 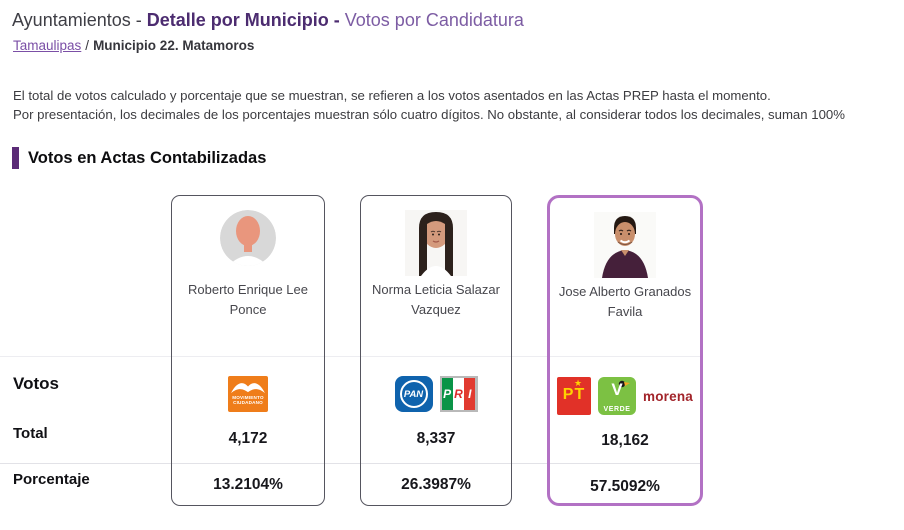 I want to click on title-contest: Ayuntamientos -, so click(x=79, y=20).